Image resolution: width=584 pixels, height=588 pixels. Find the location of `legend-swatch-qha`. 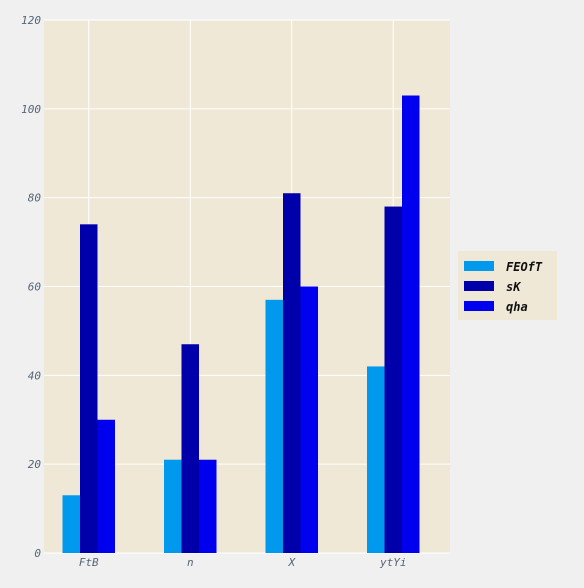

legend-swatch-qha is located at coordinates (479, 306).